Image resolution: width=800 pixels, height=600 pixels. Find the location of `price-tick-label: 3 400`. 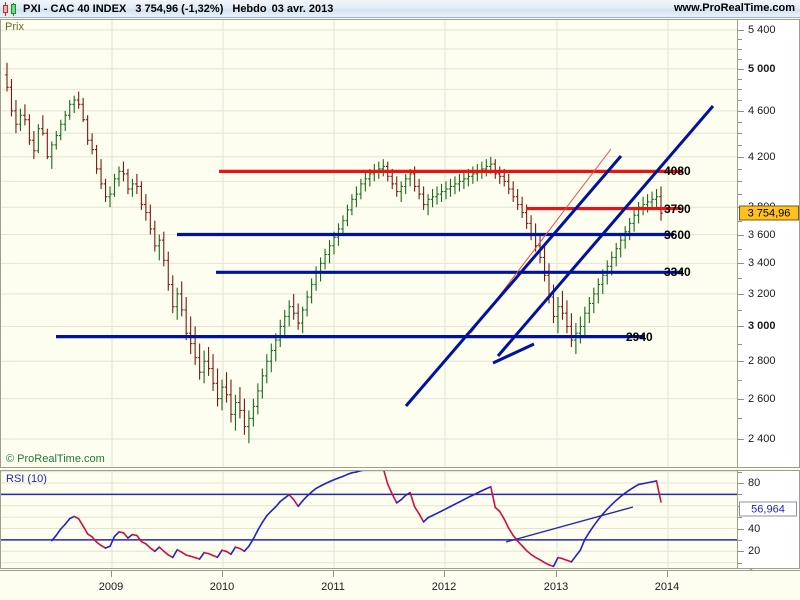

price-tick-label: 3 400 is located at coordinates (762, 263).